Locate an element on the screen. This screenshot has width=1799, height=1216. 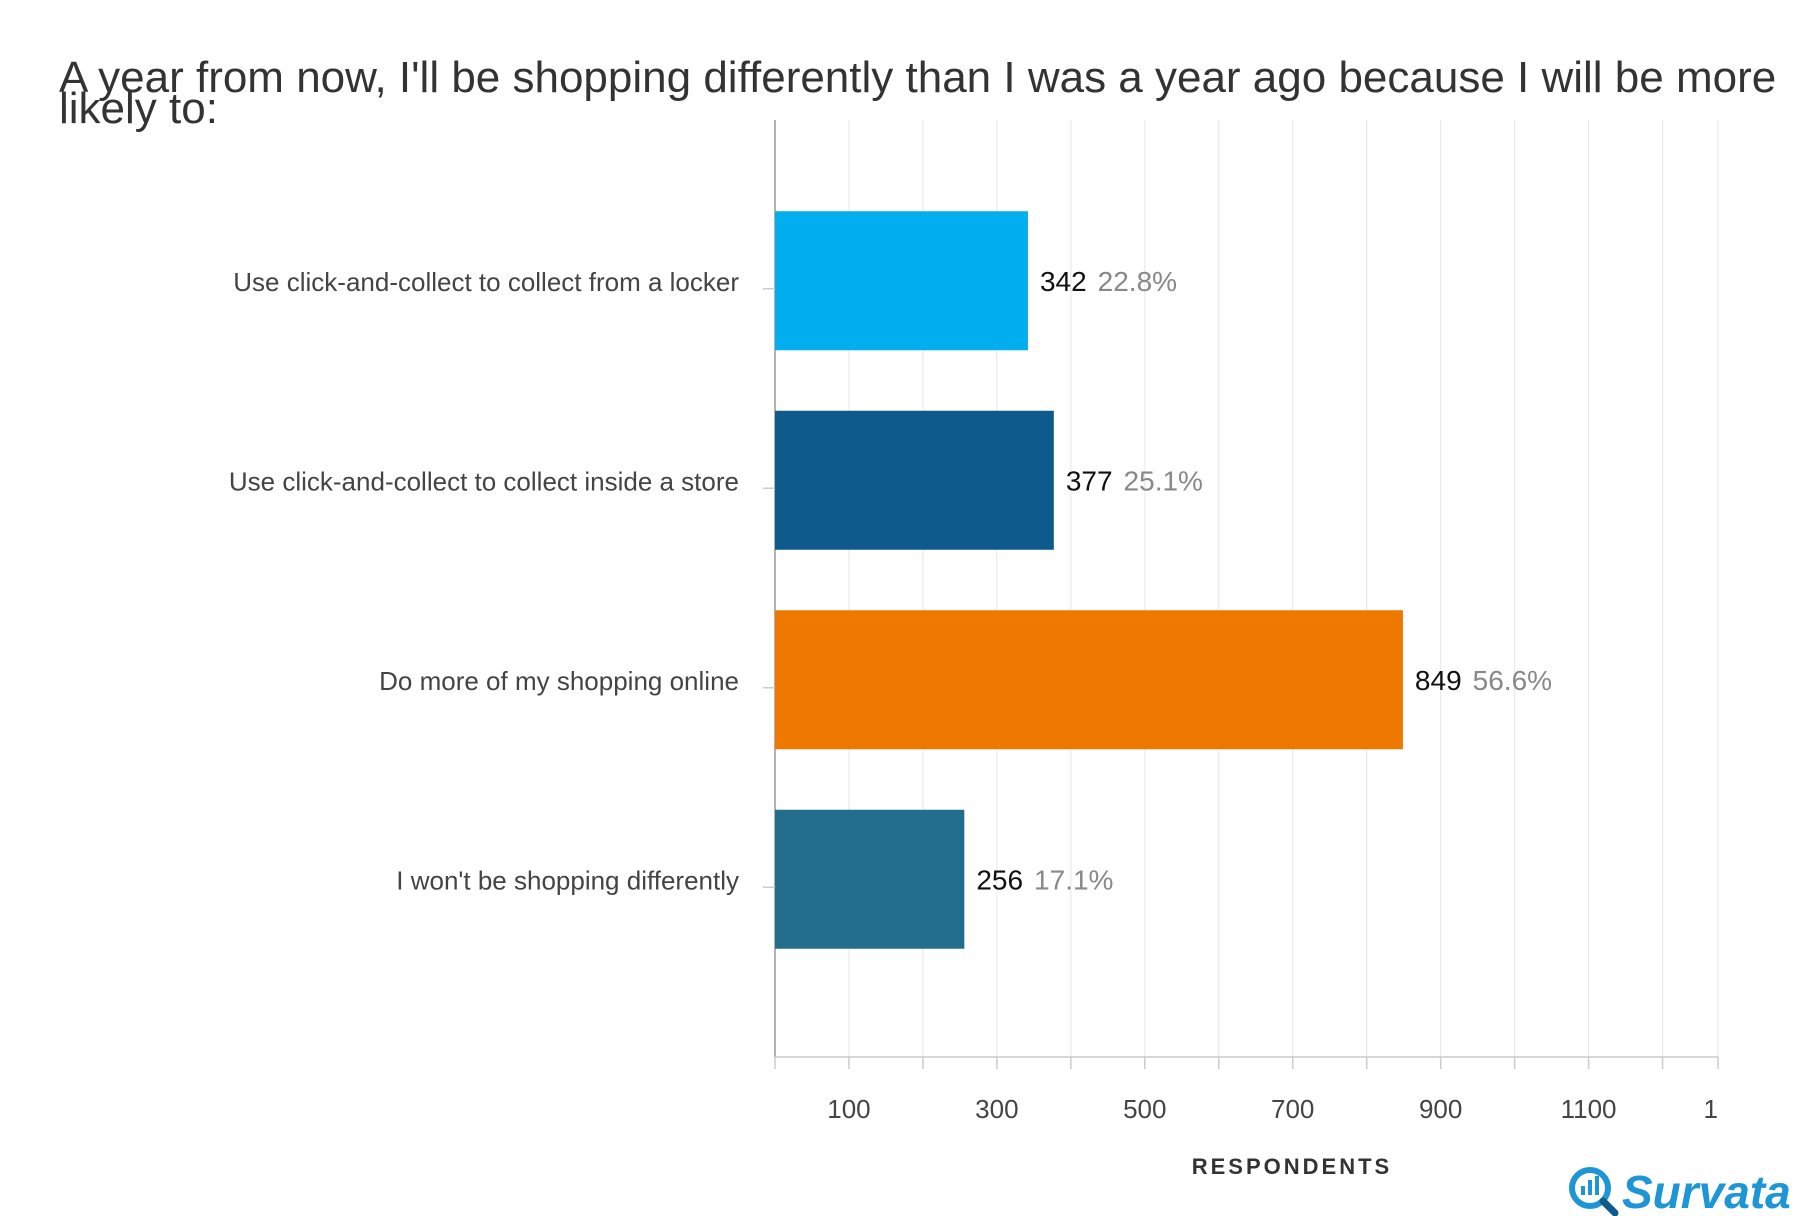
x-axis-title: RESPONDENTS is located at coordinates (1292, 1166).